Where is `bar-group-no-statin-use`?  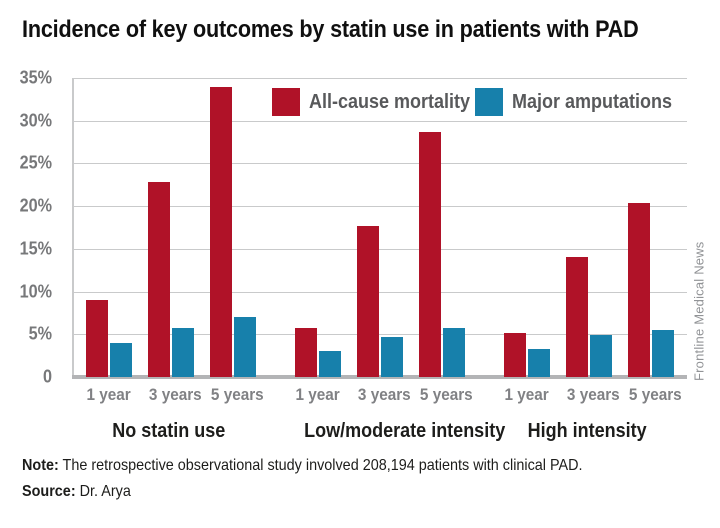
bar-group-no-statin-use is located at coordinates (171, 232).